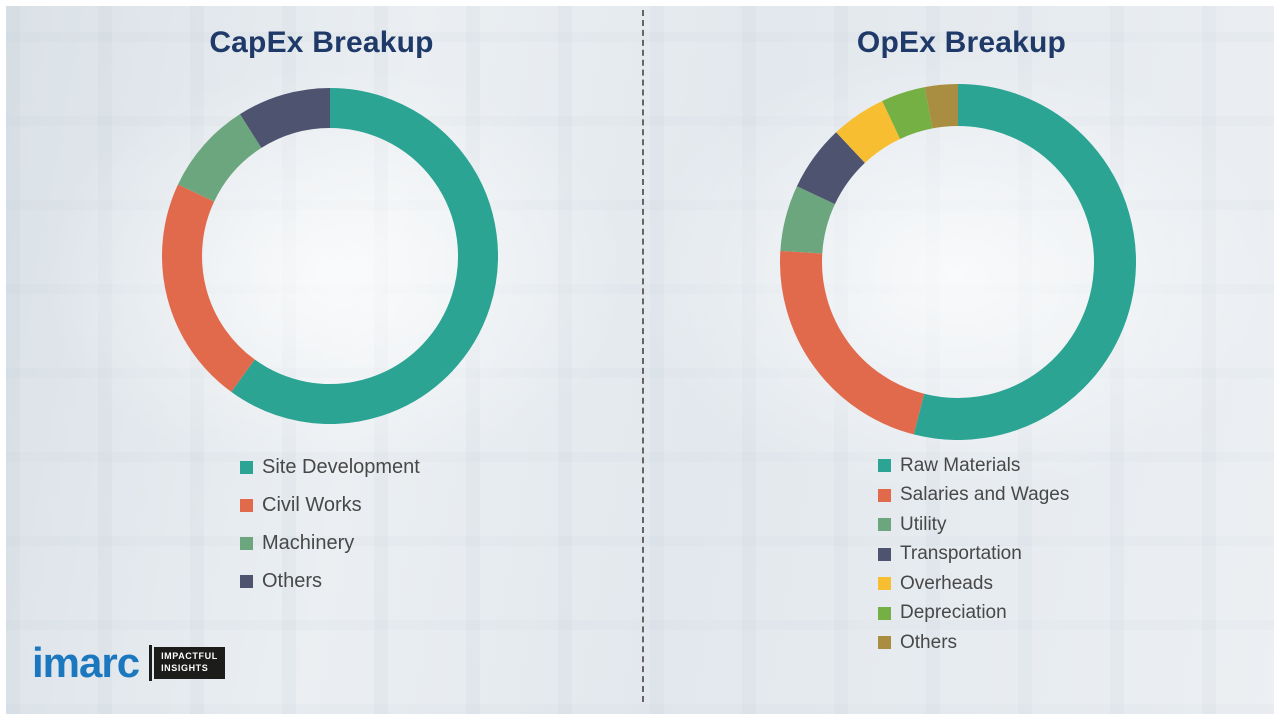 The height and width of the screenshot is (720, 1280). I want to click on legend-item: Transportation, so click(973, 555).